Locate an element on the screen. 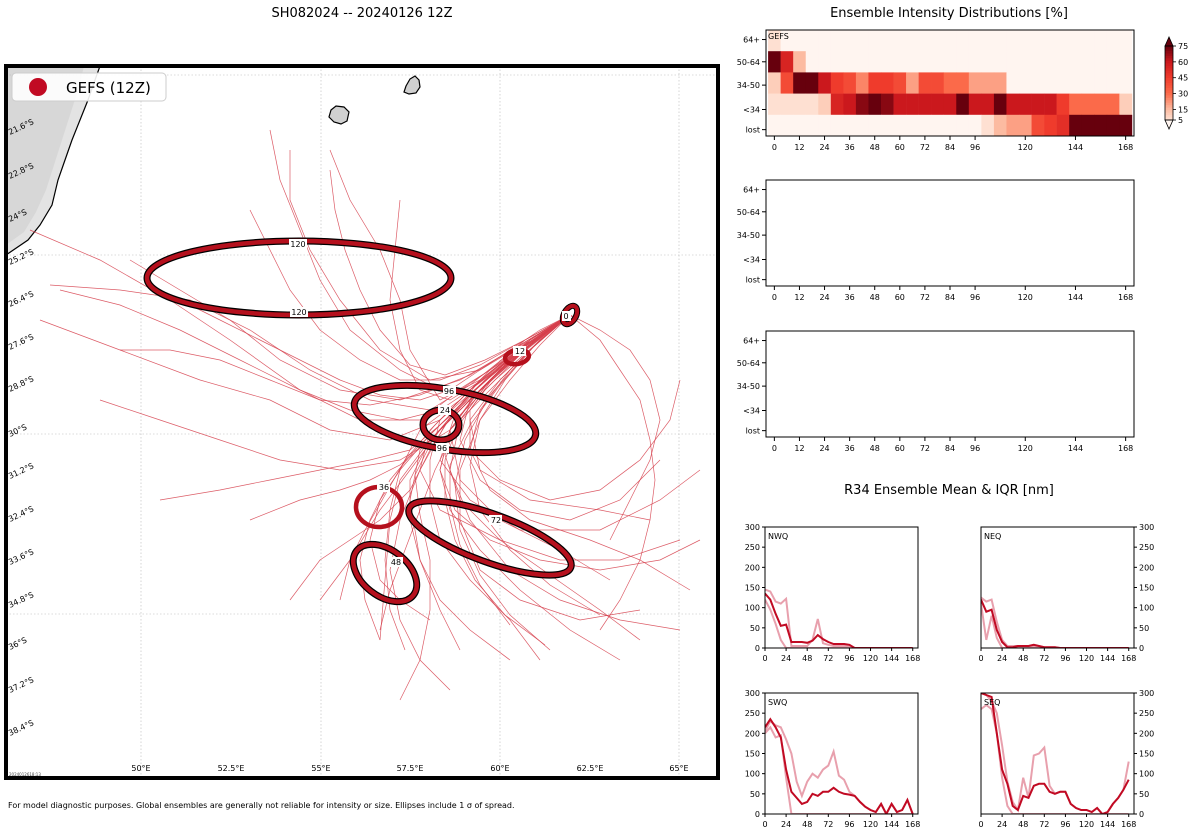 The width and height of the screenshot is (1200, 840). r34-xtick-label: 168 is located at coordinates (1128, 824).